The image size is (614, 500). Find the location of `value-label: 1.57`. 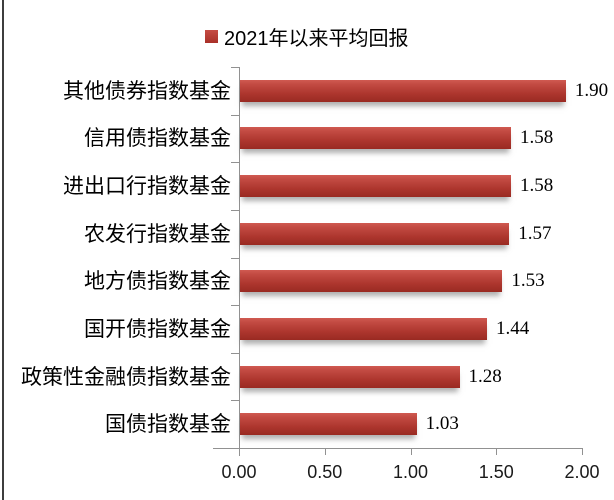

value-label: 1.57 is located at coordinates (535, 233).